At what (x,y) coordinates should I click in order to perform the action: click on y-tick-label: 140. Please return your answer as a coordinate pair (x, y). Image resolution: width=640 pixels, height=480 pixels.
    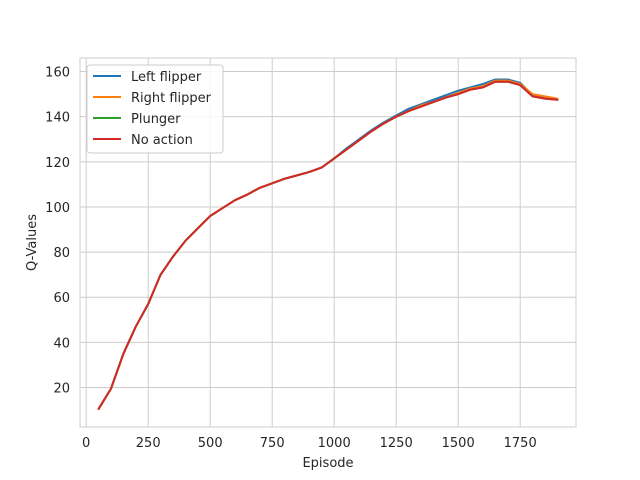
    Looking at the image, I should click on (57, 118).